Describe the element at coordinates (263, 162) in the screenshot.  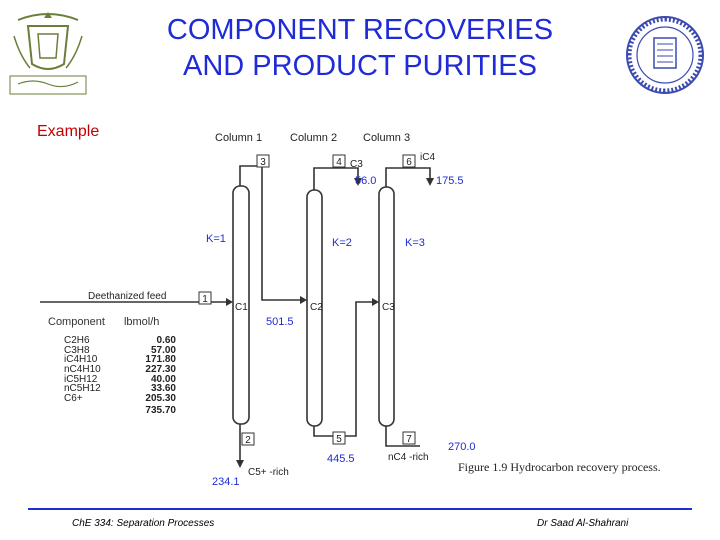
I see `stream-number-3: 3` at that location.